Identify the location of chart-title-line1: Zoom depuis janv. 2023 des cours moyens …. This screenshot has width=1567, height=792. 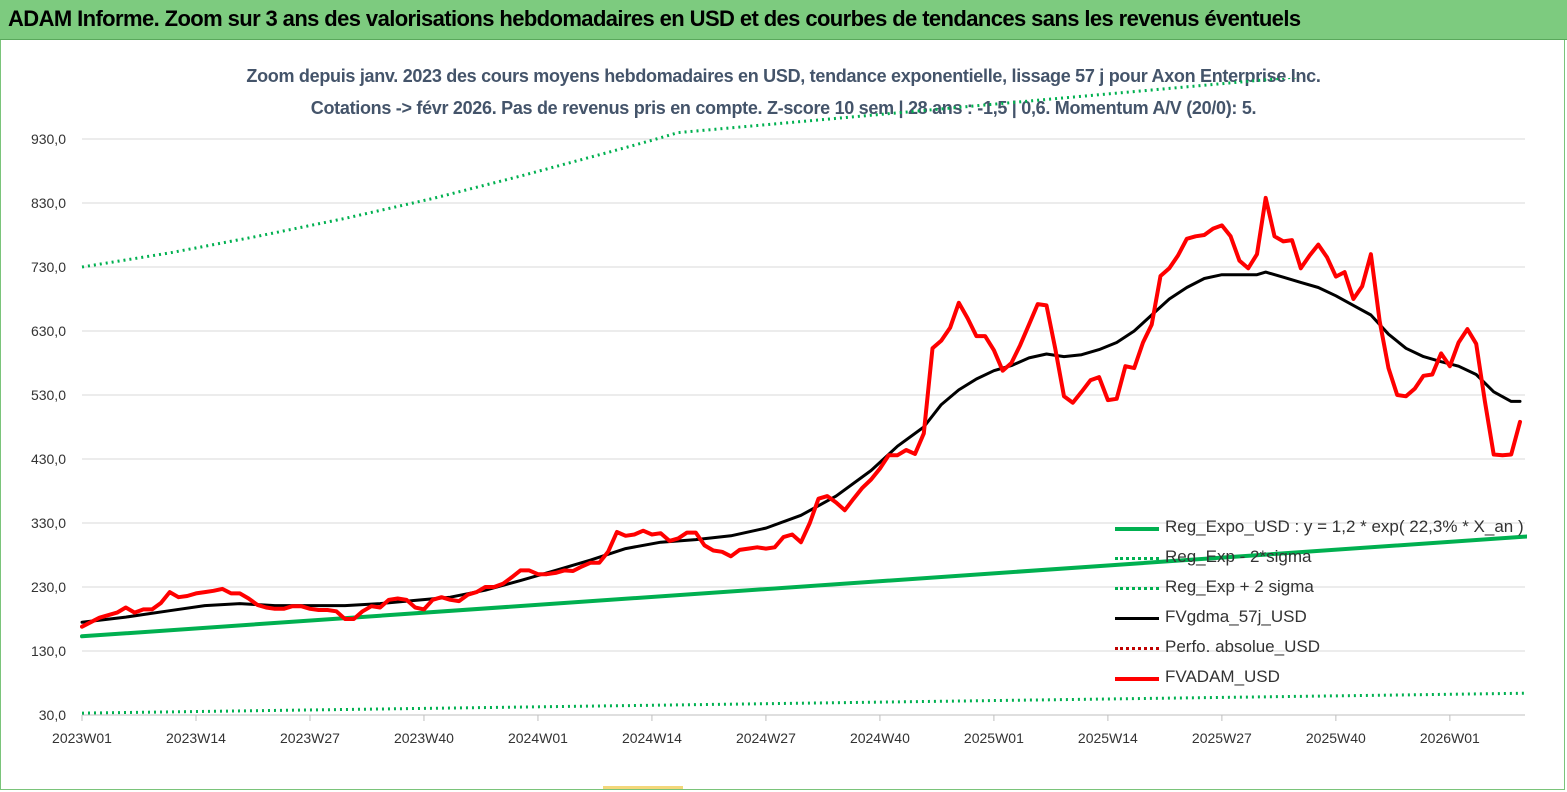
(783, 76).